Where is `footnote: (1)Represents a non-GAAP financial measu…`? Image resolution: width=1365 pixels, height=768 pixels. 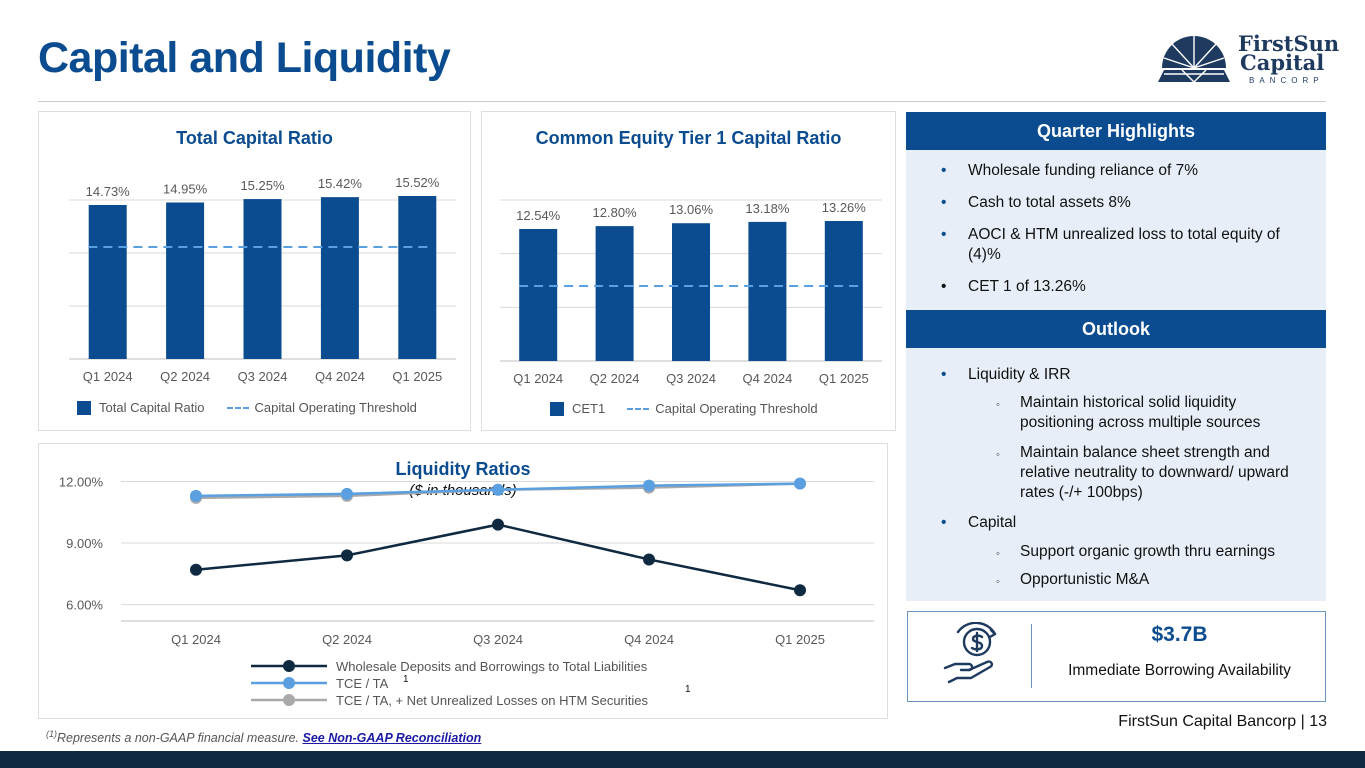 footnote: (1)Represents a non-GAAP financial measu… is located at coordinates (263, 737).